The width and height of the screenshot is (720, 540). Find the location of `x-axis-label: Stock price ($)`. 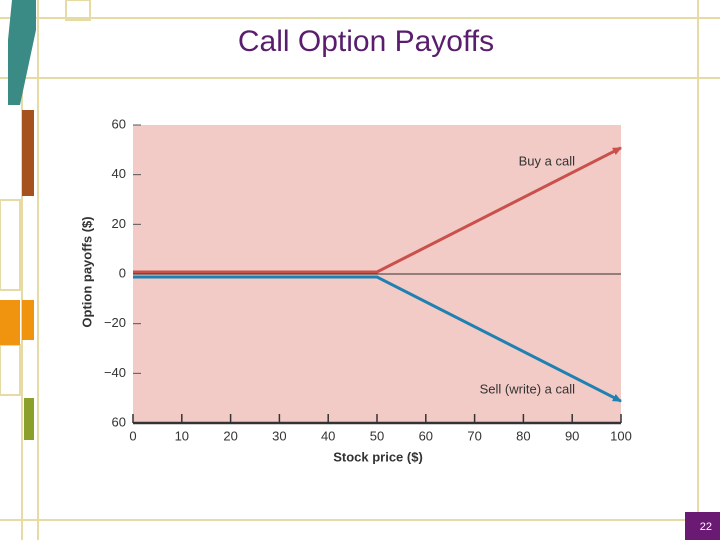

x-axis-label: Stock price ($) is located at coordinates (378, 456).